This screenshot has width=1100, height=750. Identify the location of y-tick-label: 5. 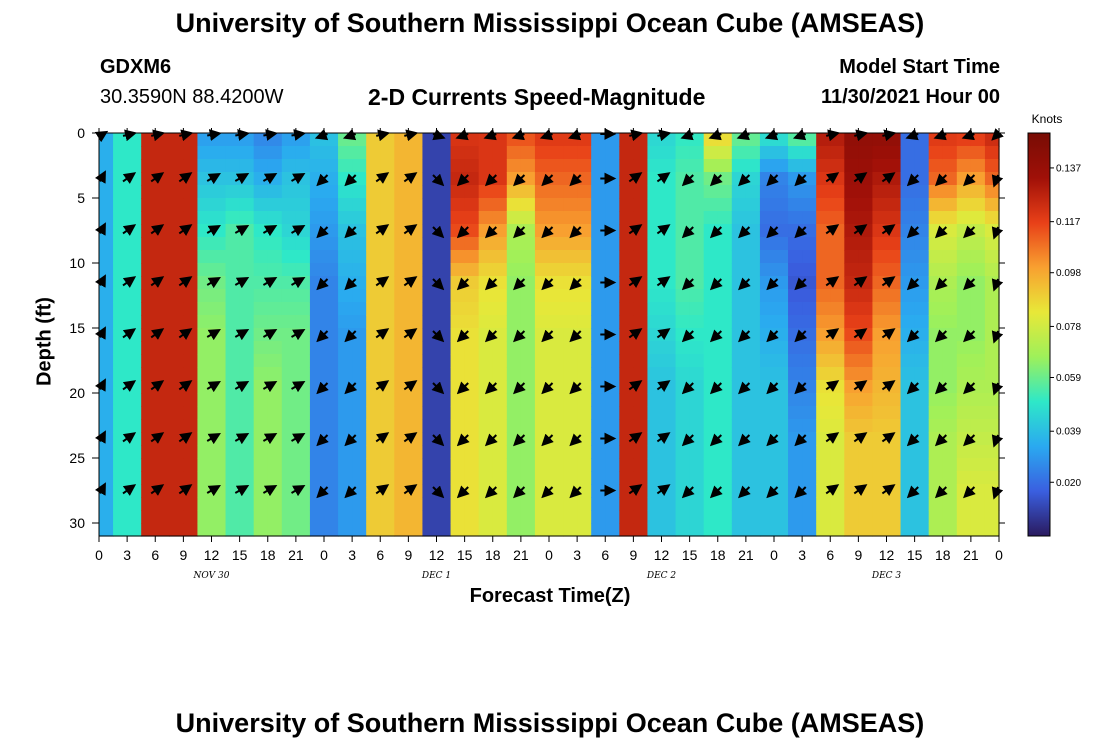
(81, 198).